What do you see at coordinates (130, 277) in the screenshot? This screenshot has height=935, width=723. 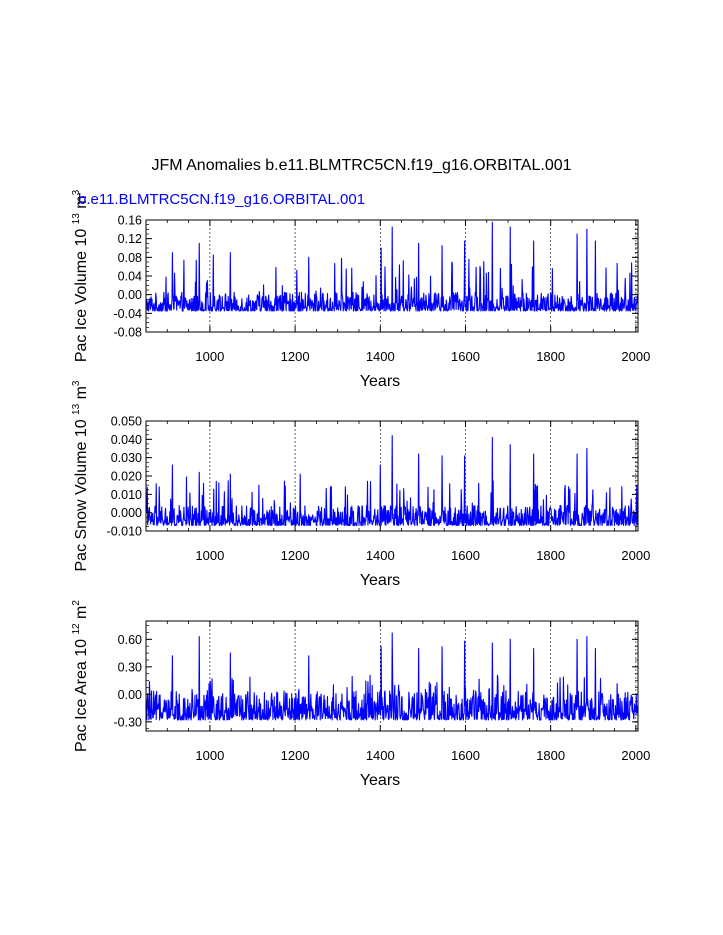 I see `y-tick-label: 0.04` at bounding box center [130, 277].